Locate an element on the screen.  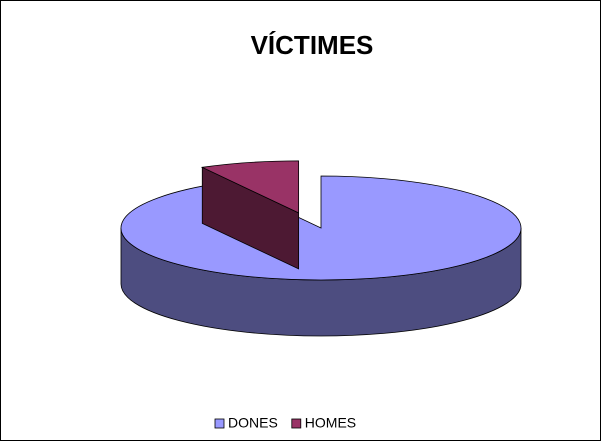
slice is located at coordinates (250, 187).